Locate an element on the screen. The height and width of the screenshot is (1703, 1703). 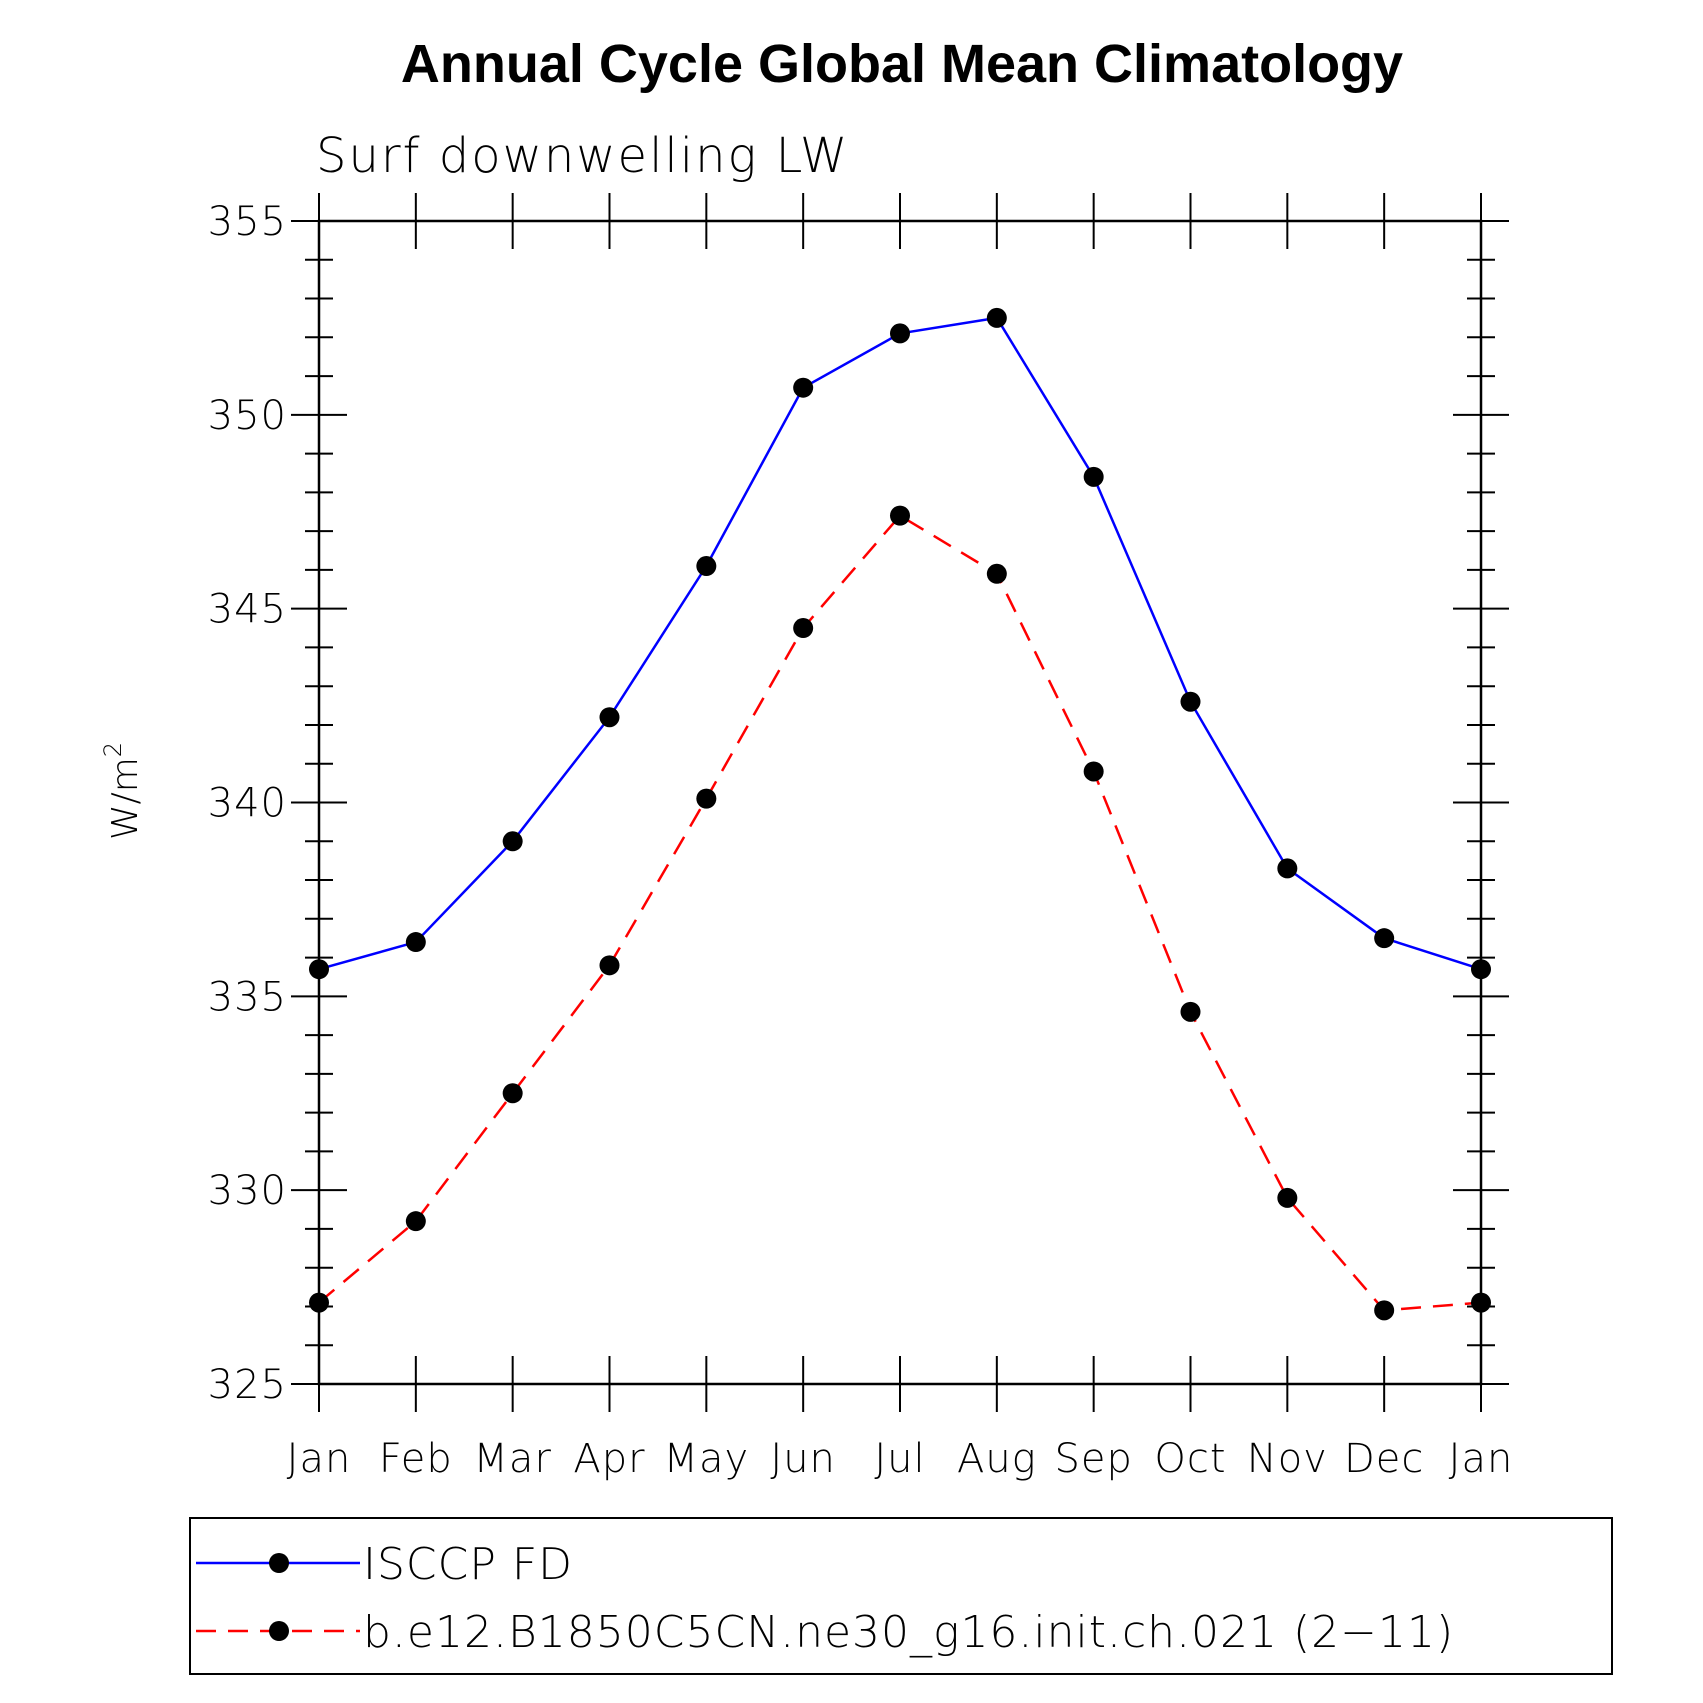
x-tick-label: Jul is located at coordinates (899, 1459).